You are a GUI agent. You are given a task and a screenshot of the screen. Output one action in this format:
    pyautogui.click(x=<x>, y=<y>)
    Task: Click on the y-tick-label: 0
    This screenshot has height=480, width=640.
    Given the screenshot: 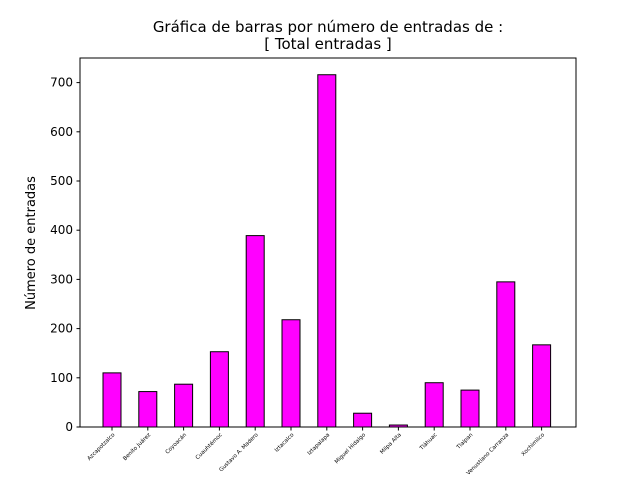 What is the action you would take?
    pyautogui.click(x=69, y=427)
    